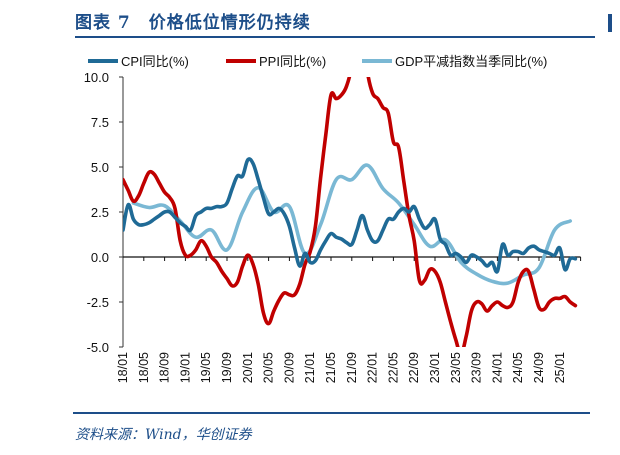  What do you see at coordinates (310, 367) in the screenshot?
I see `x-tick-label: 21/01` at bounding box center [310, 367].